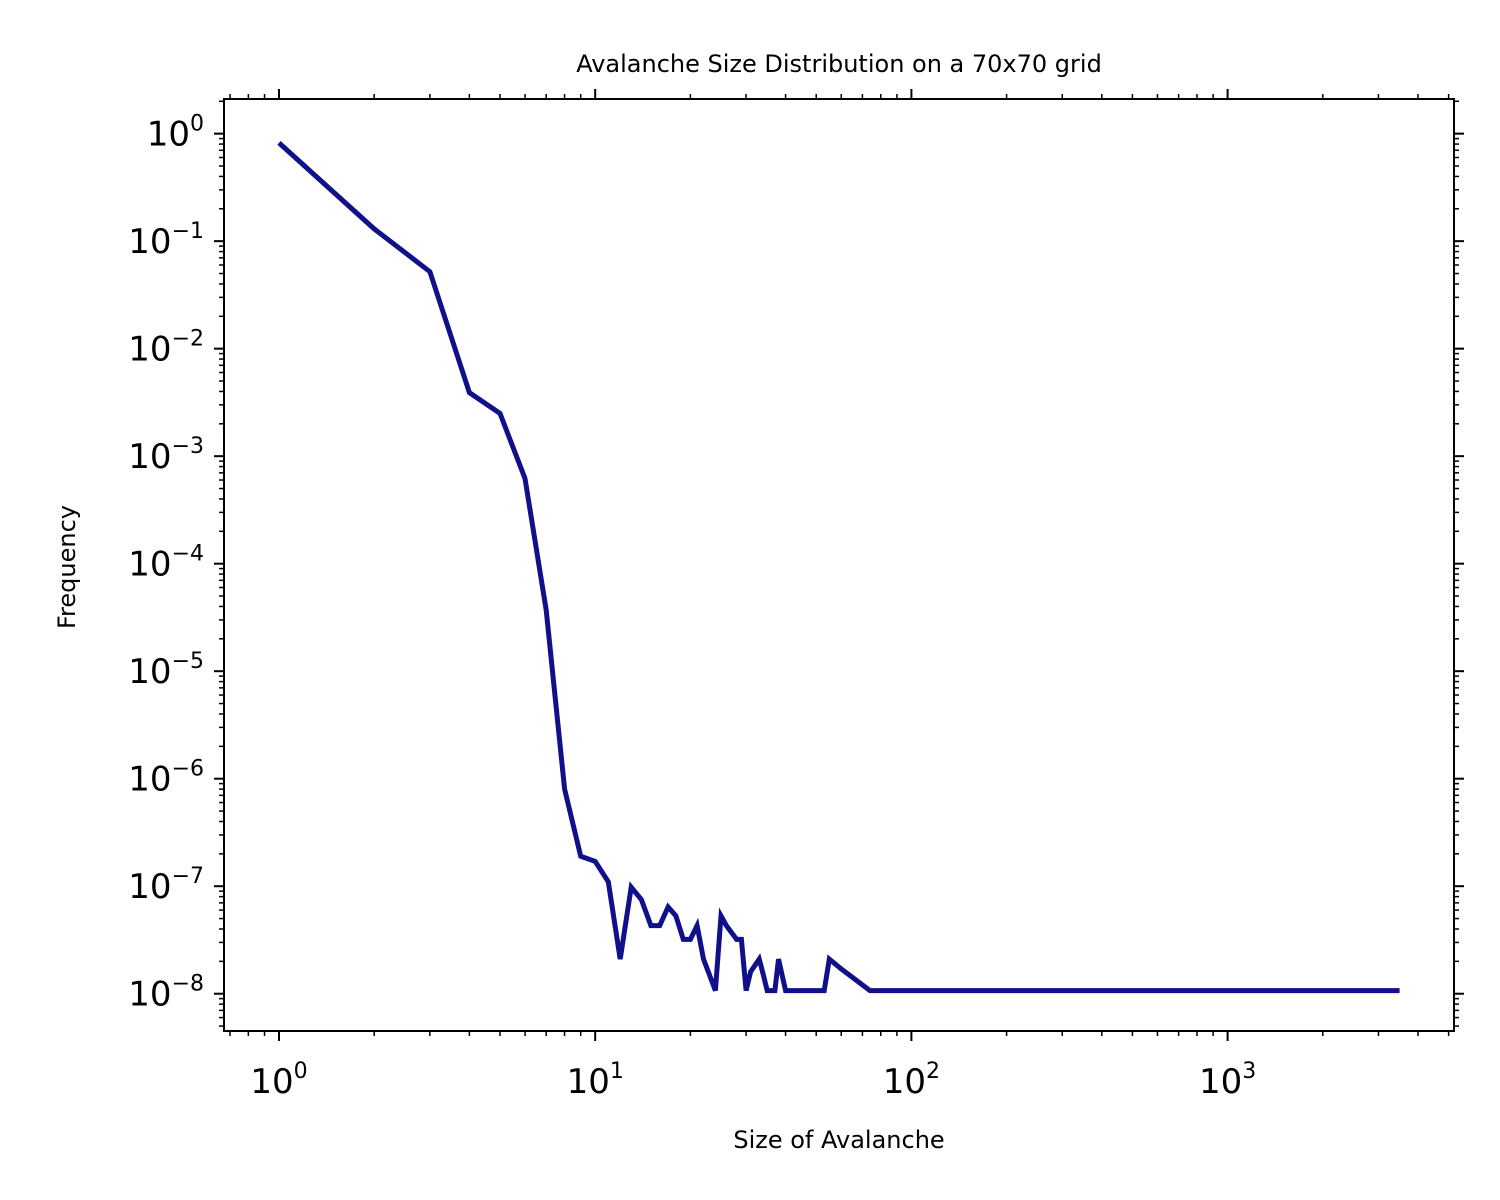 This screenshot has height=1200, width=1500. What do you see at coordinates (166, 993) in the screenshot?
I see `y-tick-label: 10⁻⁸` at bounding box center [166, 993].